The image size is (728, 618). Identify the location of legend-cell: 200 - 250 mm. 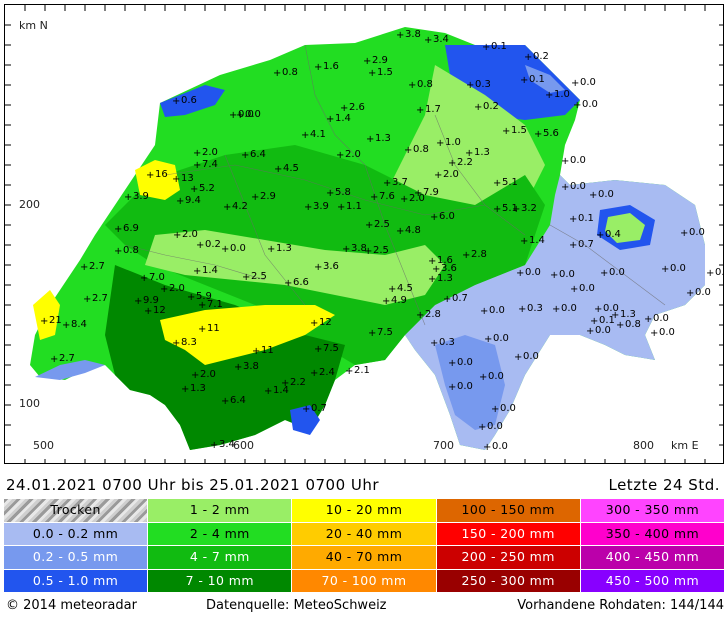
(508, 557).